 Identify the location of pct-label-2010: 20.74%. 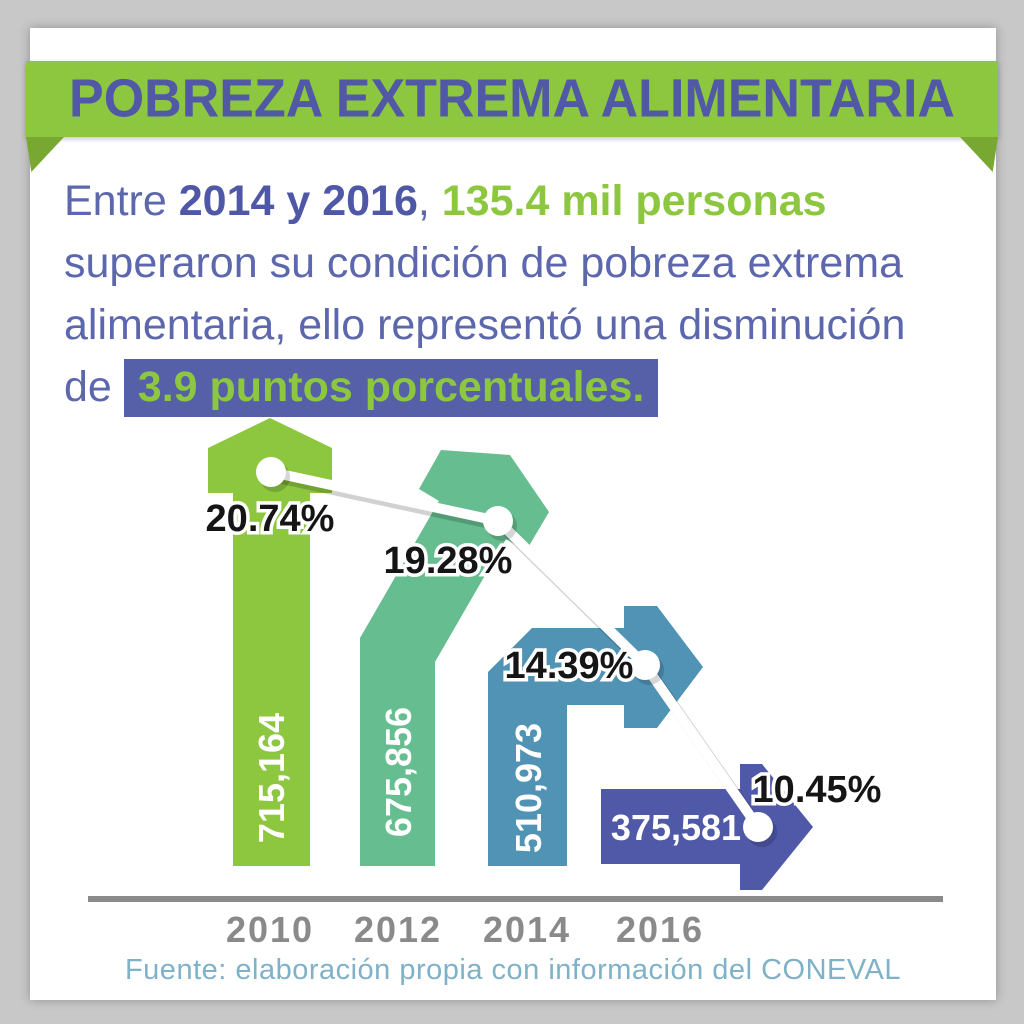
(270, 519).